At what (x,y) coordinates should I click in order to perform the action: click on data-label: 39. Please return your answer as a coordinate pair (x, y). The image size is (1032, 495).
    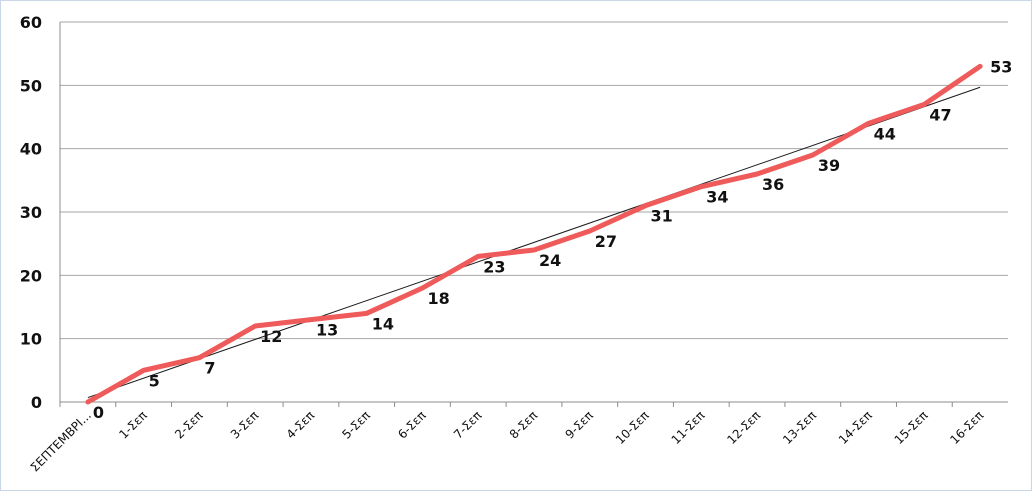
    Looking at the image, I should click on (829, 165).